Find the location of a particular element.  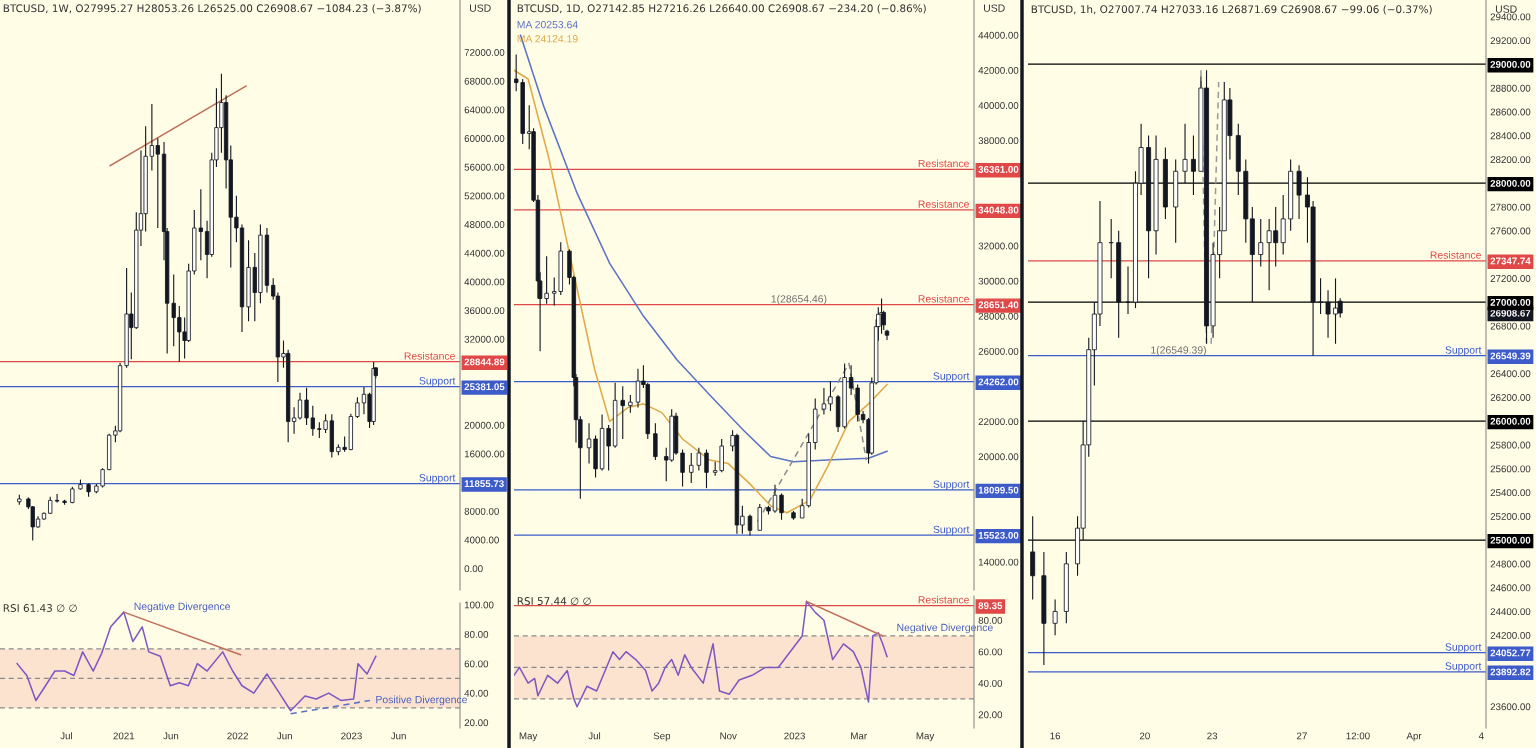

x-tick-label: 20 is located at coordinates (1144, 736).